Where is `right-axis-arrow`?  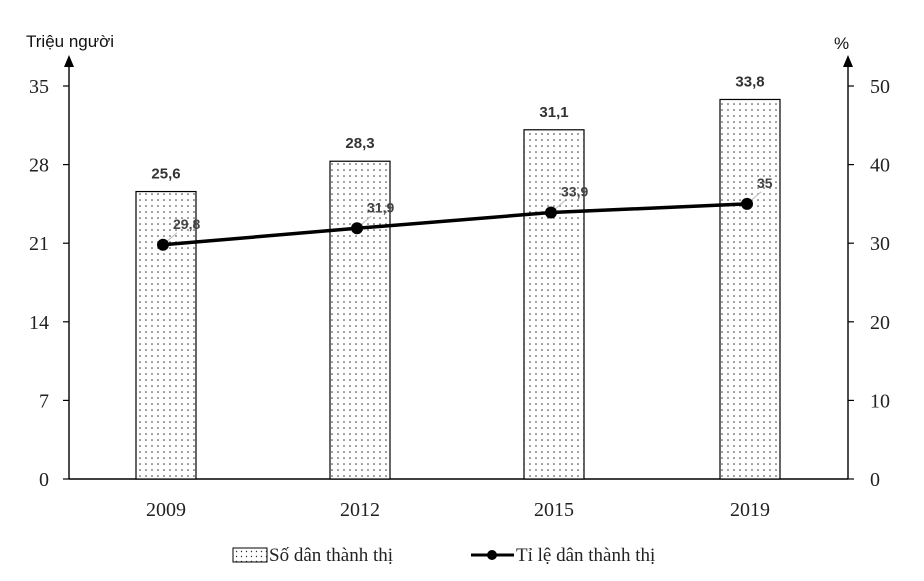
right-axis-arrow is located at coordinates (848, 61).